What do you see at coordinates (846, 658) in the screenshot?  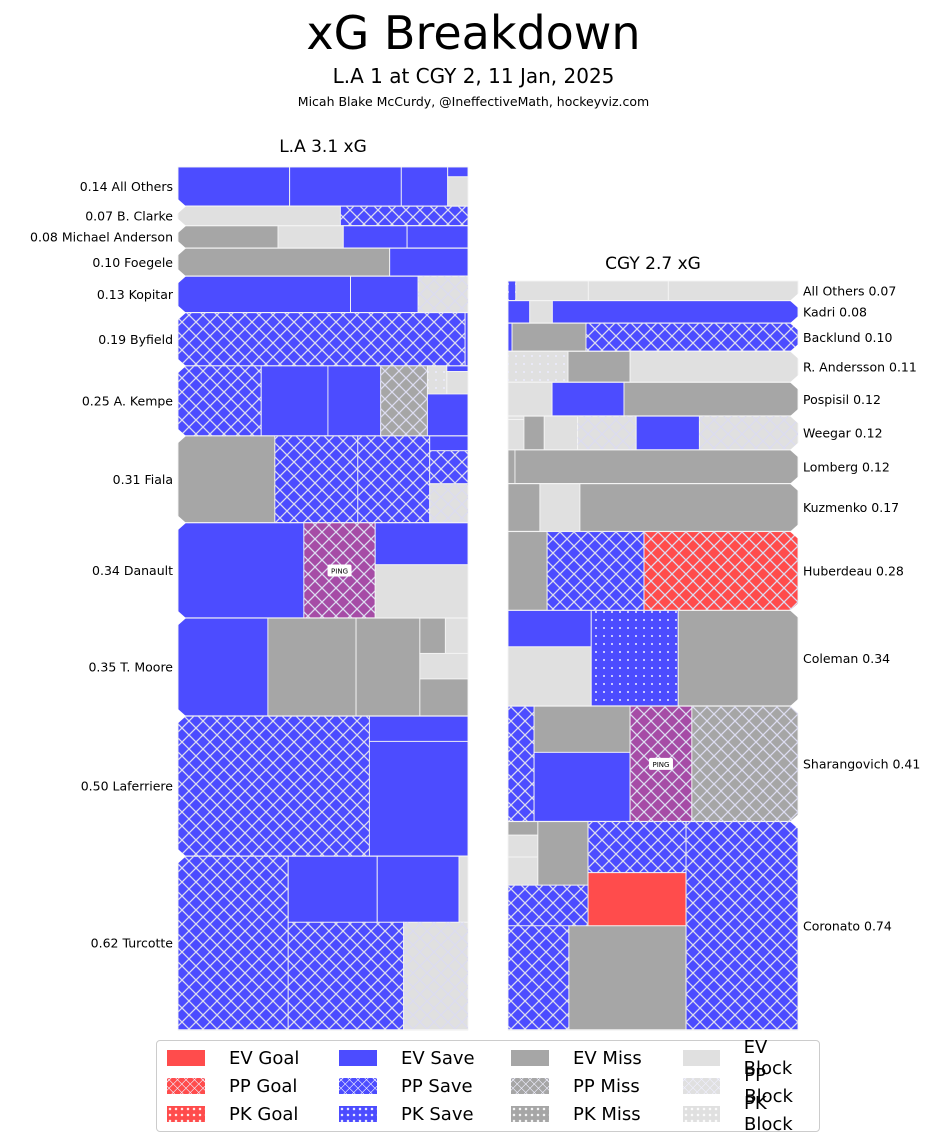 I see `player-label: Coleman 0.34` at bounding box center [846, 658].